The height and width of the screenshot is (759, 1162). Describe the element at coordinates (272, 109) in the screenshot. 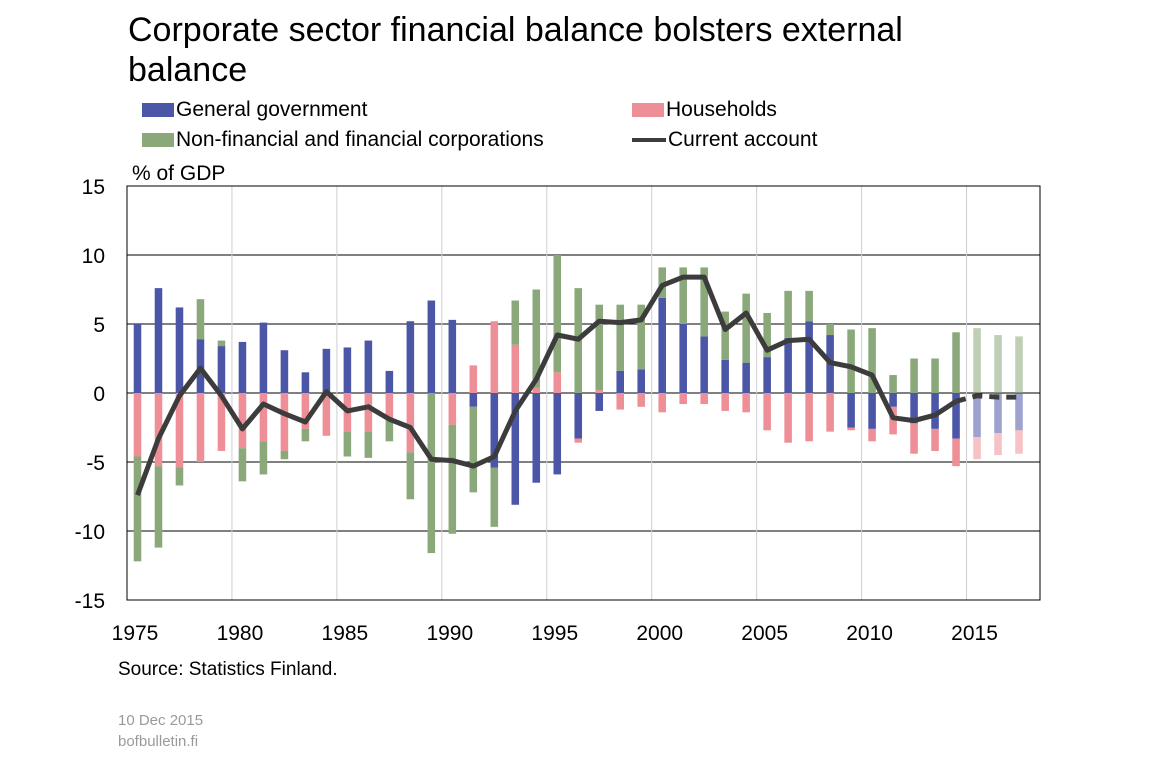

I see `legend-label: General government` at that location.